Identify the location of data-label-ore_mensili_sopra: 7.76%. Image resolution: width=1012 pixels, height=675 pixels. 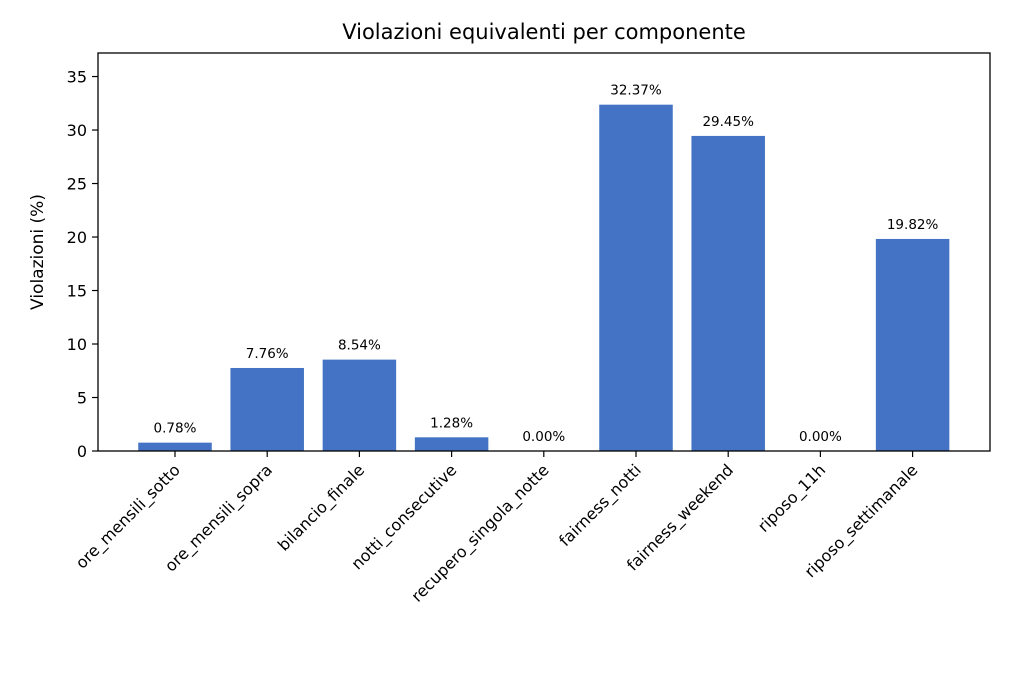
(267, 354).